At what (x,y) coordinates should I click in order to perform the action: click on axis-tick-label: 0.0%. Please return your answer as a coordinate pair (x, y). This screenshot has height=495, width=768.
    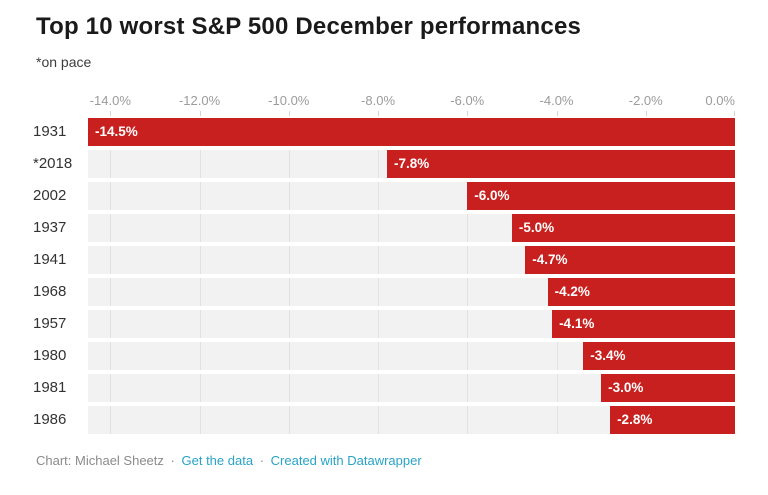
    Looking at the image, I should click on (720, 100).